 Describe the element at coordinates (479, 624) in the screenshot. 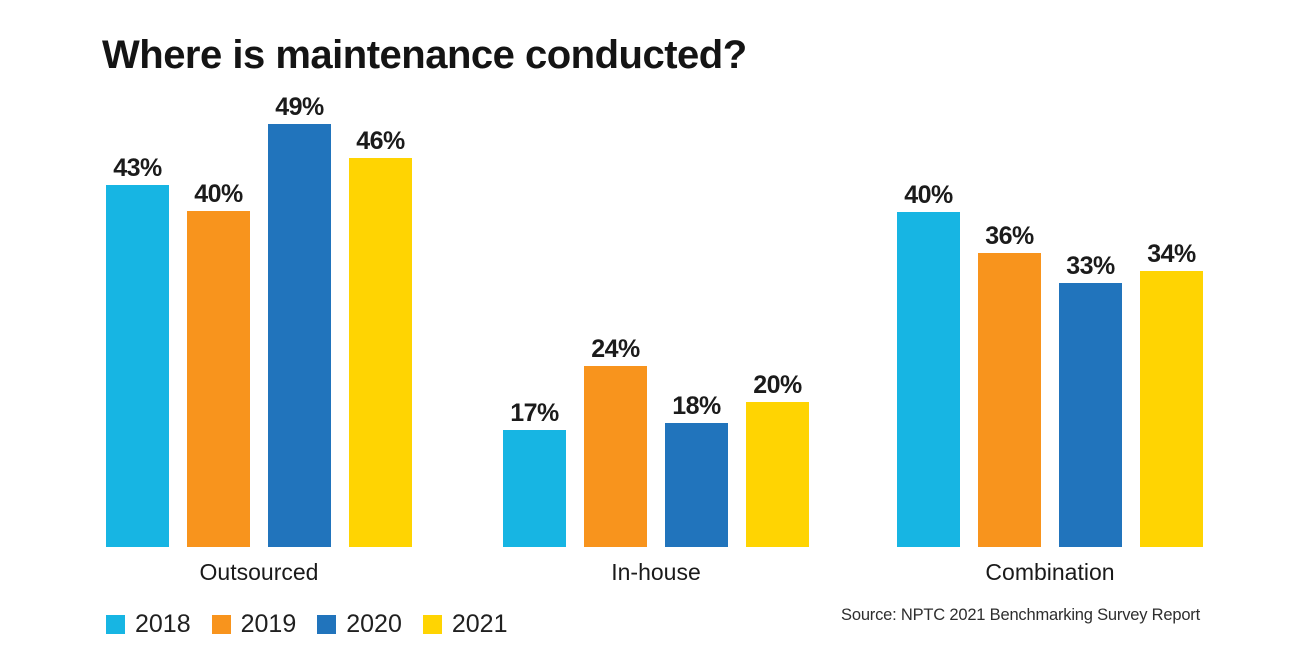

I see `legend-label-2021: 2021` at that location.